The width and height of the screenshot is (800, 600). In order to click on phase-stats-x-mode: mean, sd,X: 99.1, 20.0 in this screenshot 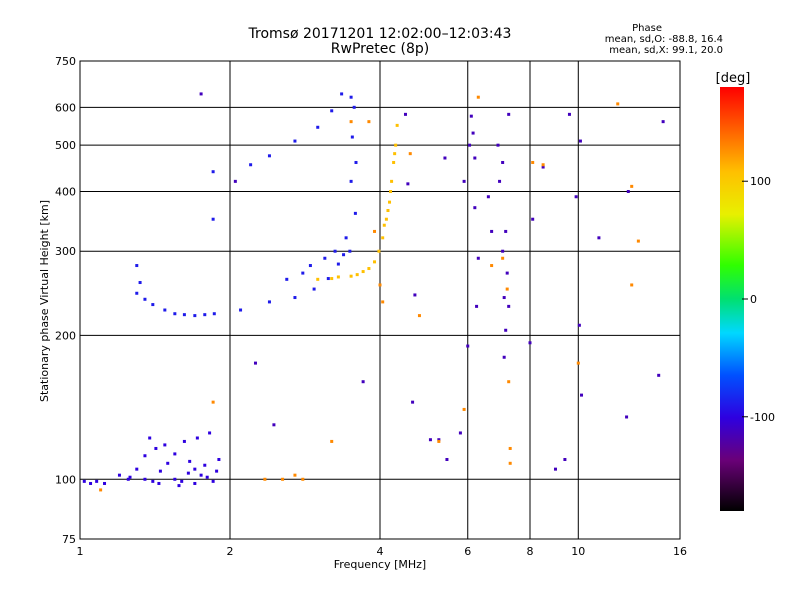, I will do `click(666, 50)`.